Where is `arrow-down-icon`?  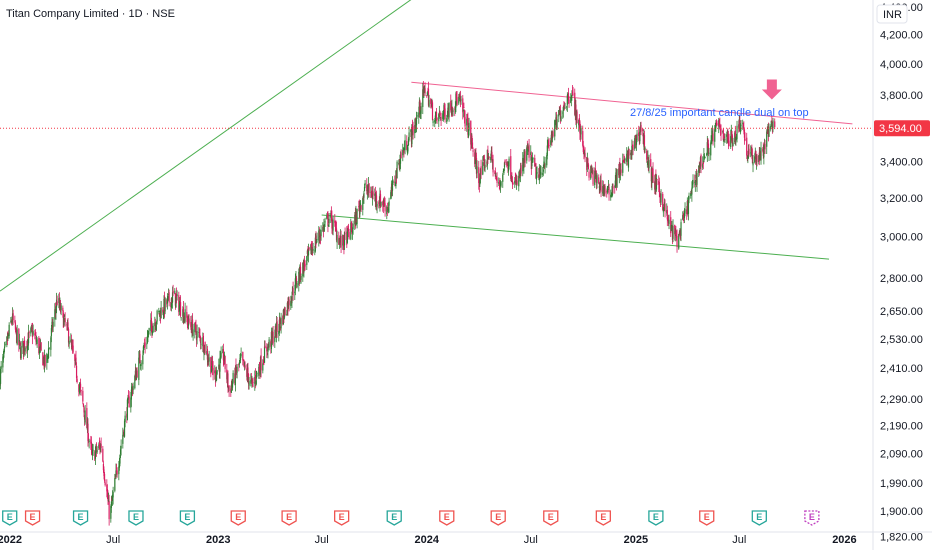 arrow-down-icon is located at coordinates (771, 89).